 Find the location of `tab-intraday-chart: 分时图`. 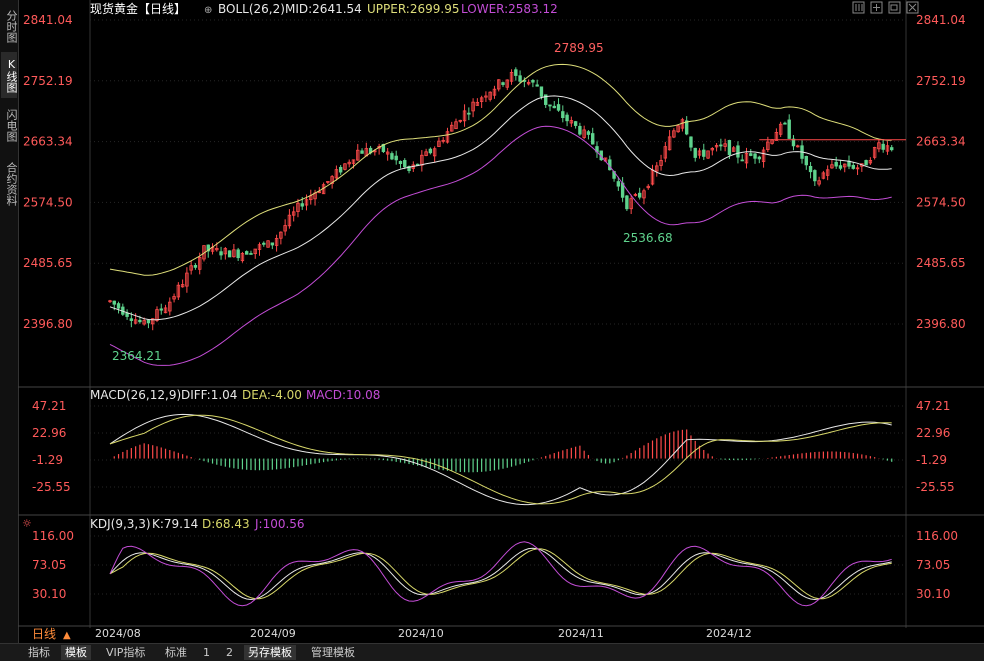

tab-intraday-chart: 分时图 is located at coordinates (11, 26).